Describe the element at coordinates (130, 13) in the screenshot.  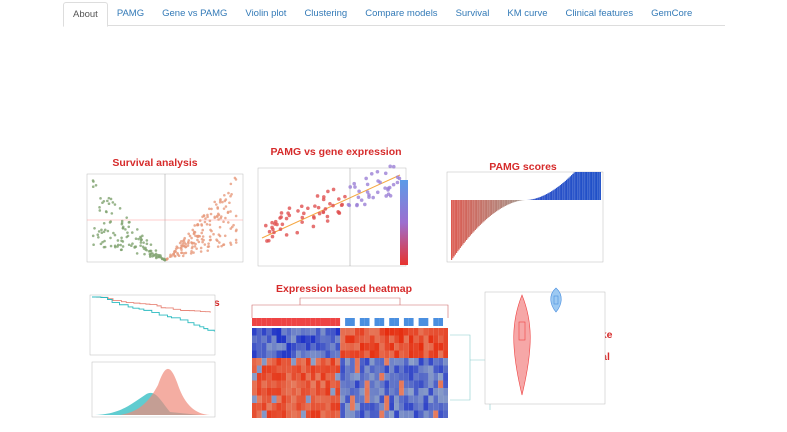
I see `tab: PAMG` at that location.